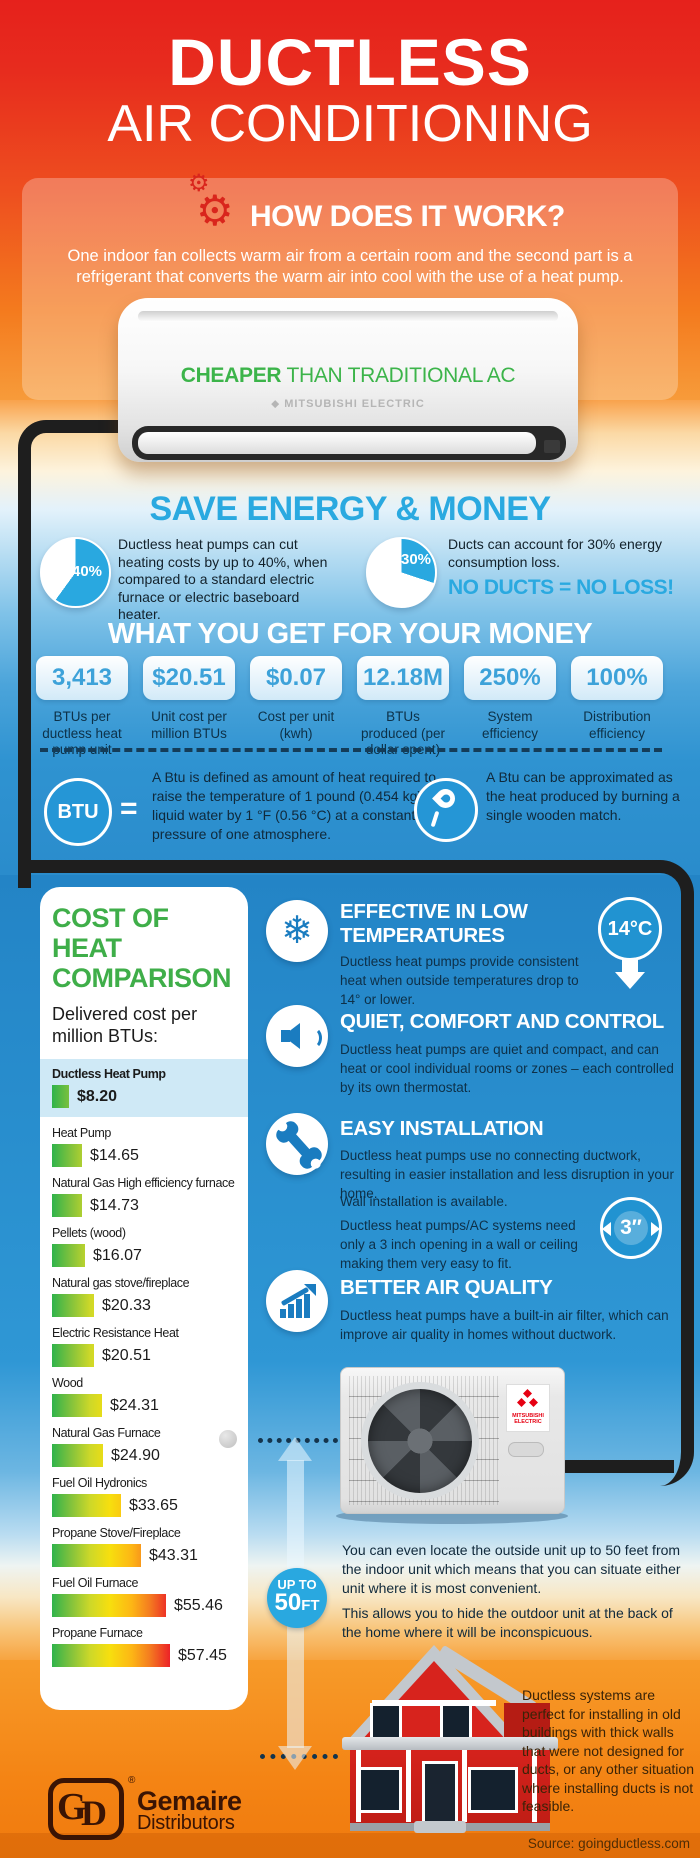 The width and height of the screenshot is (700, 1858). Describe the element at coordinates (350, 634) in the screenshot. I see `money-section-title: WHAT YOU GET FOR YOUR MONEY` at that location.